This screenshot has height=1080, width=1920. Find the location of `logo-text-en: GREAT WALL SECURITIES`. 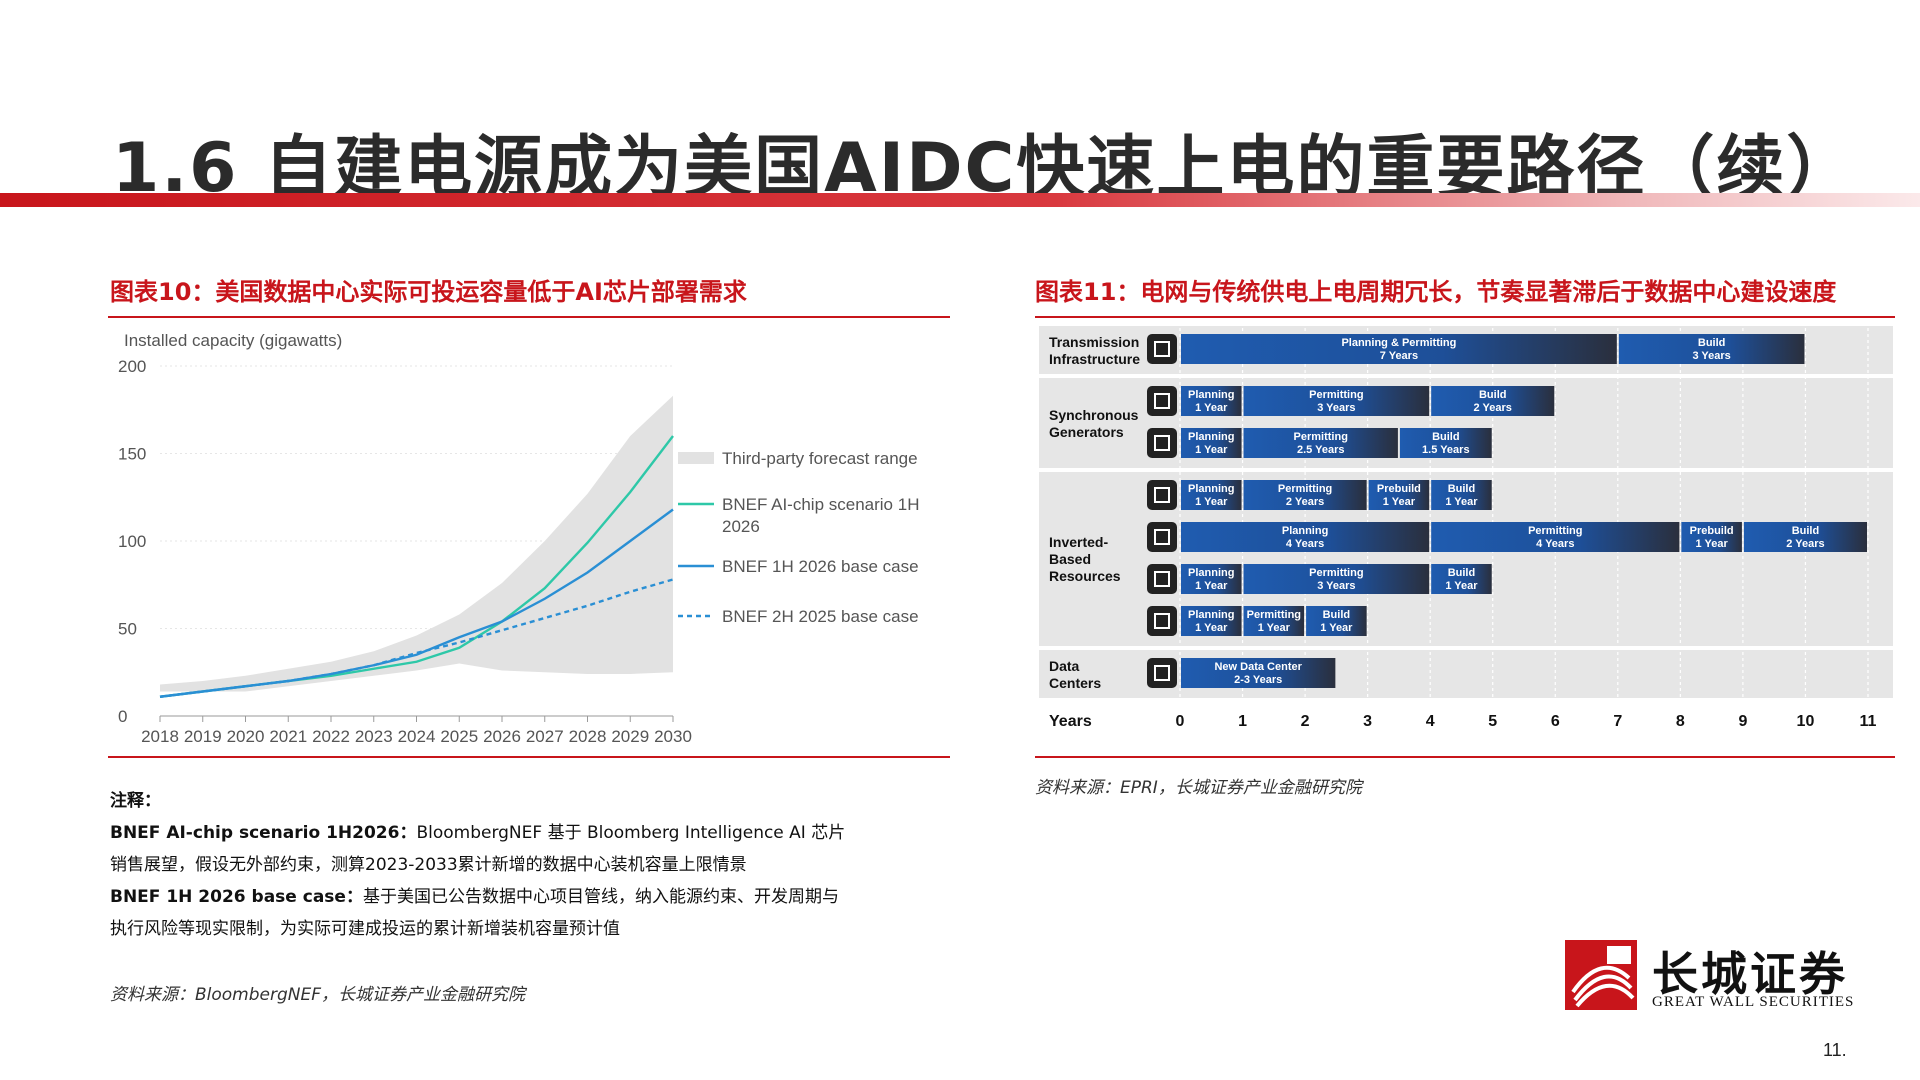

logo-text-en: GREAT WALL SECURITIES is located at coordinates (1753, 1002).